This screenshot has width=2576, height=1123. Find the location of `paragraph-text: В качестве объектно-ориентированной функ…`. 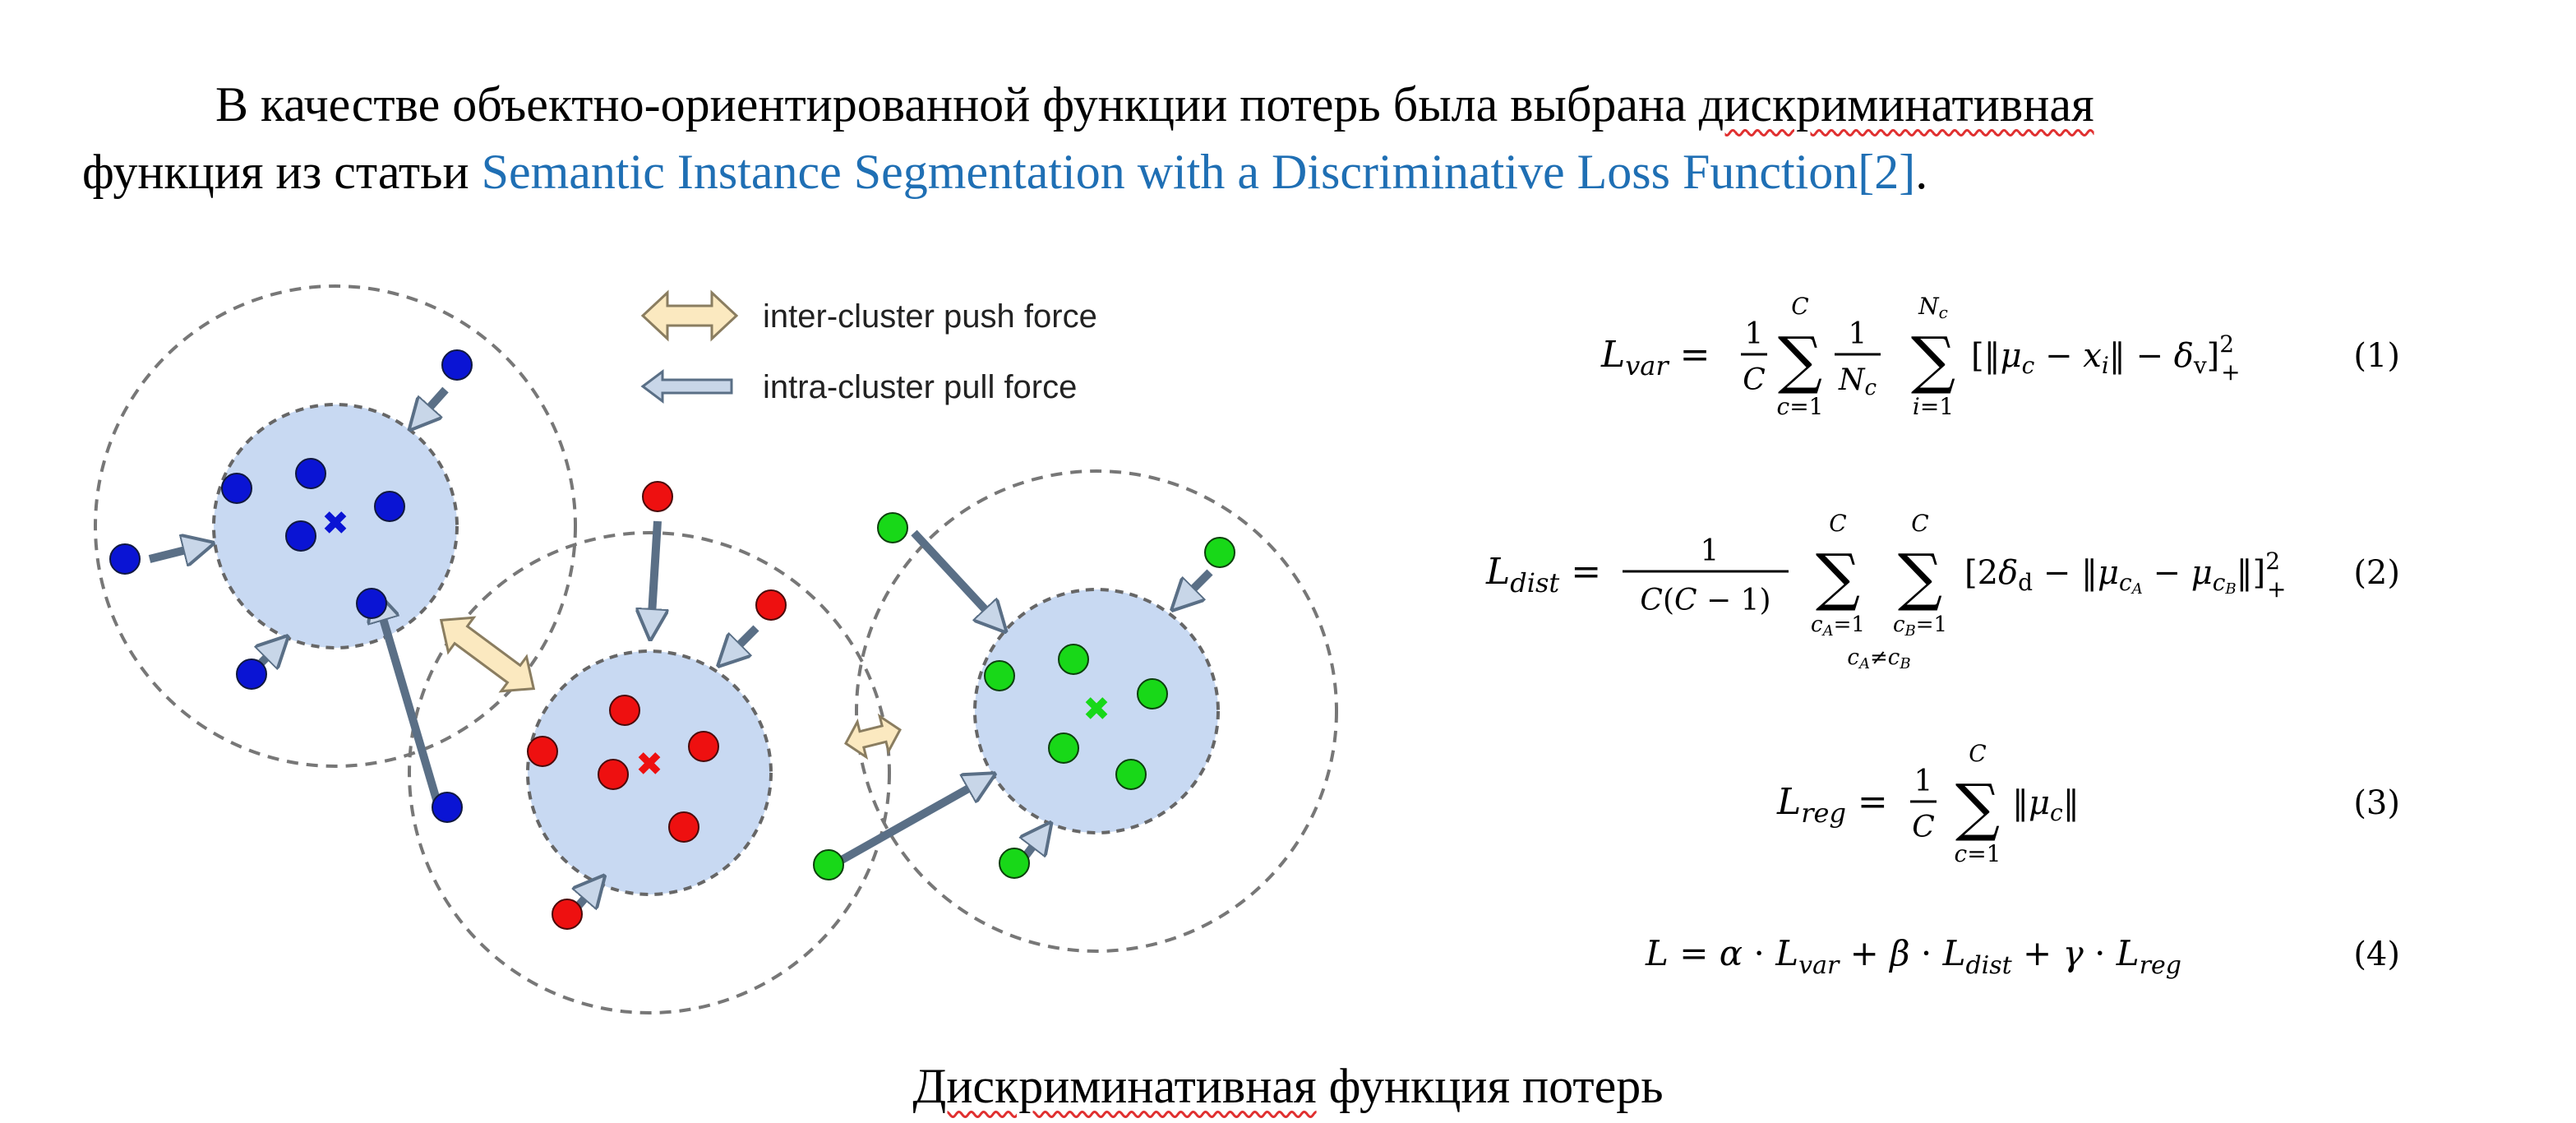

paragraph-text: В качестве объектно-ориентированной функ… is located at coordinates (957, 104).